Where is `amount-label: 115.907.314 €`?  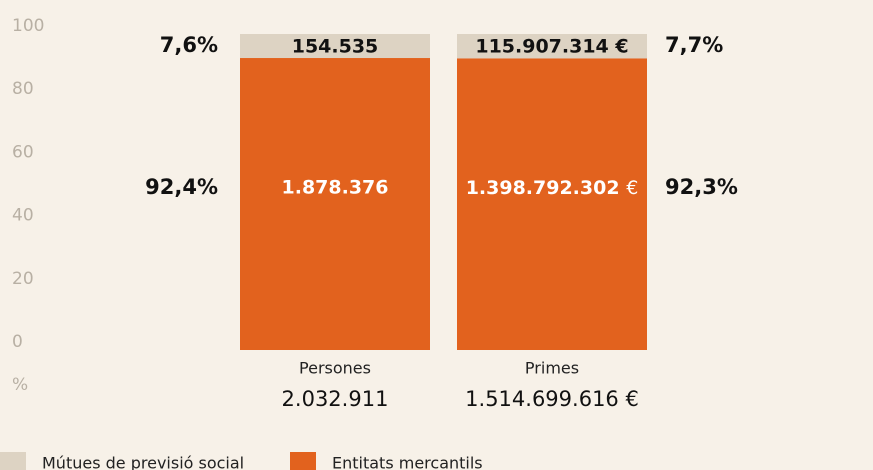
amount-label: 115.907.314 € is located at coordinates (551, 47).